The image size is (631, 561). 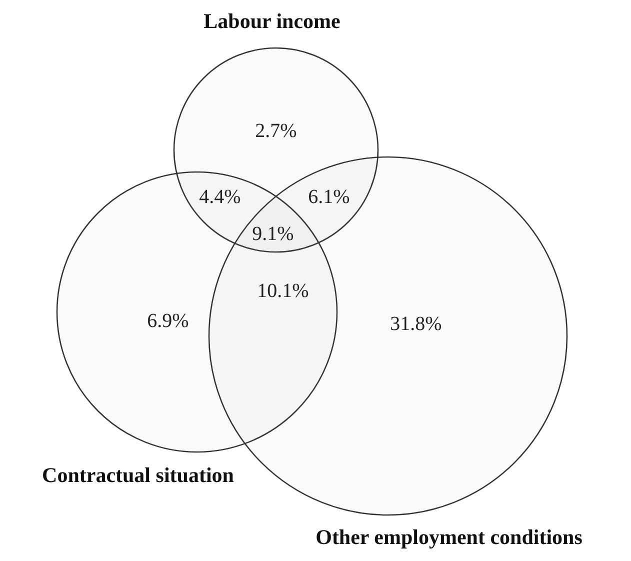 What do you see at coordinates (329, 197) in the screenshot?
I see `data-label: 6.1%` at bounding box center [329, 197].